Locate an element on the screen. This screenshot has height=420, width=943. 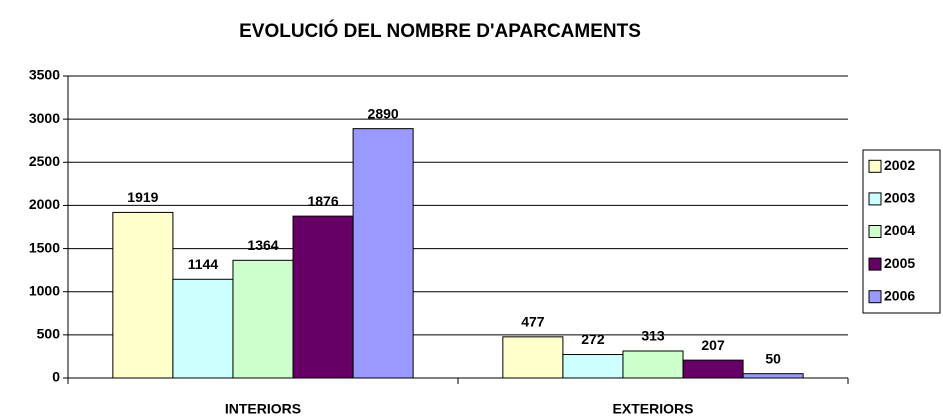
y-tick-label: 2000 is located at coordinates (44, 204).